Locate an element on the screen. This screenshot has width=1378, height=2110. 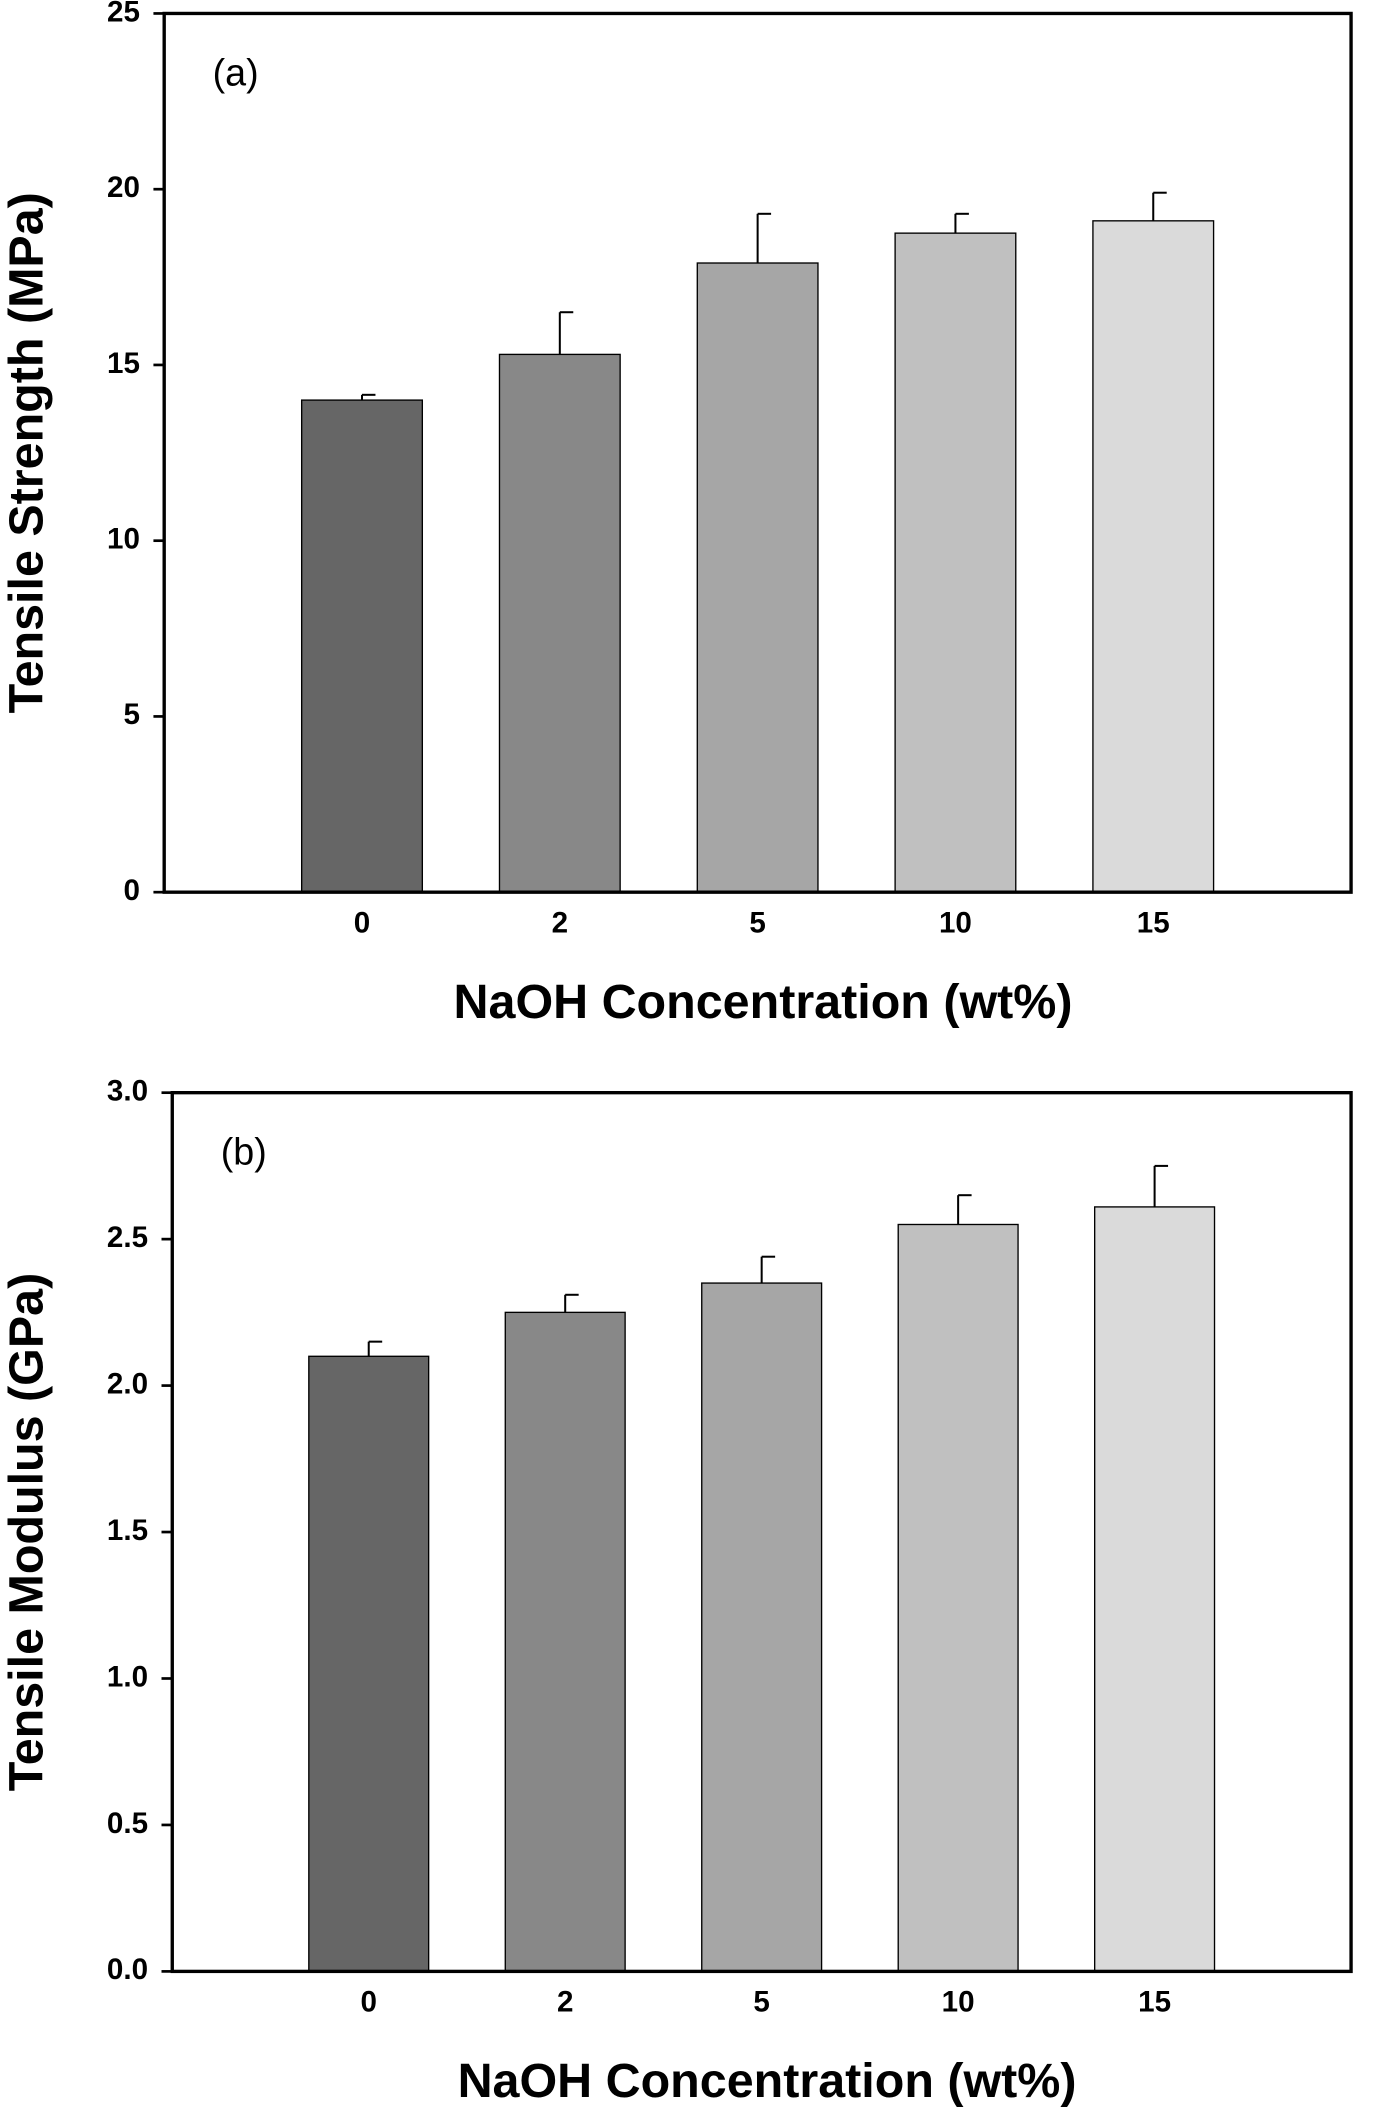
panel-label: (a) is located at coordinates (236, 72).